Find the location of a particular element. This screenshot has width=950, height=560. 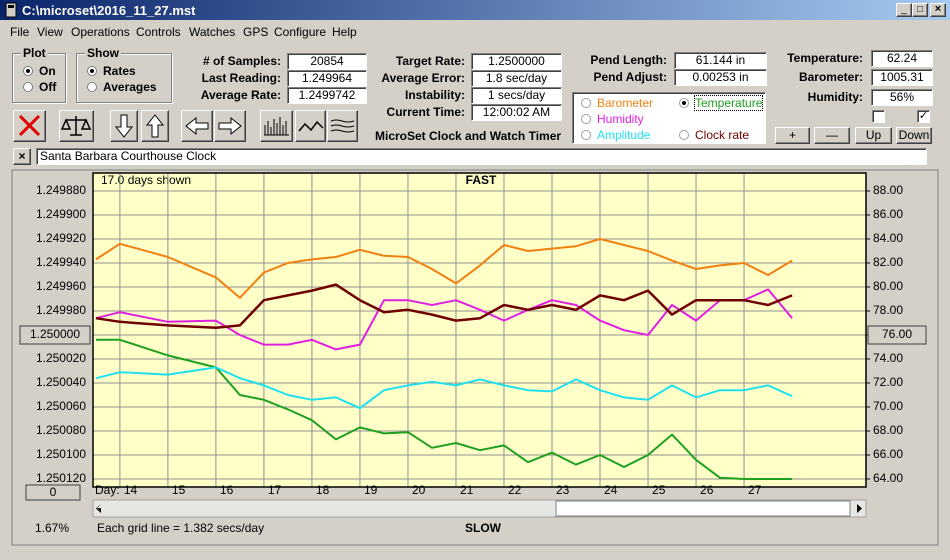

y-tick-label: 1.249940 is located at coordinates (61, 262).